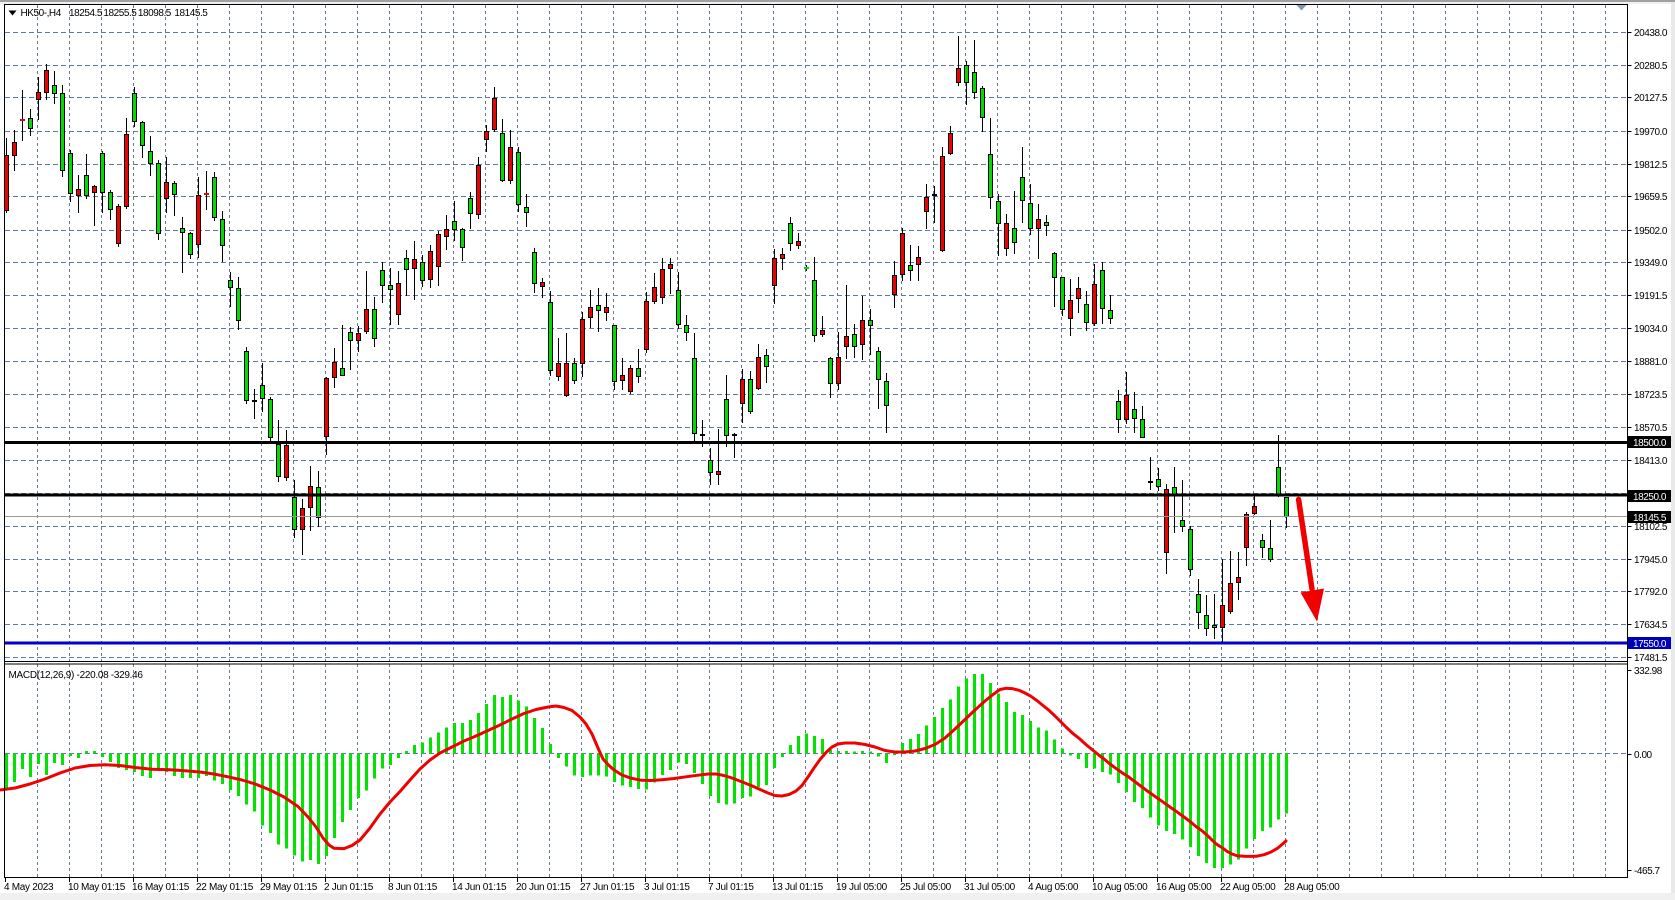 The image size is (1675, 900). Describe the element at coordinates (926, 887) in the screenshot. I see `svg-text: 25 Jul 05:00` at that location.